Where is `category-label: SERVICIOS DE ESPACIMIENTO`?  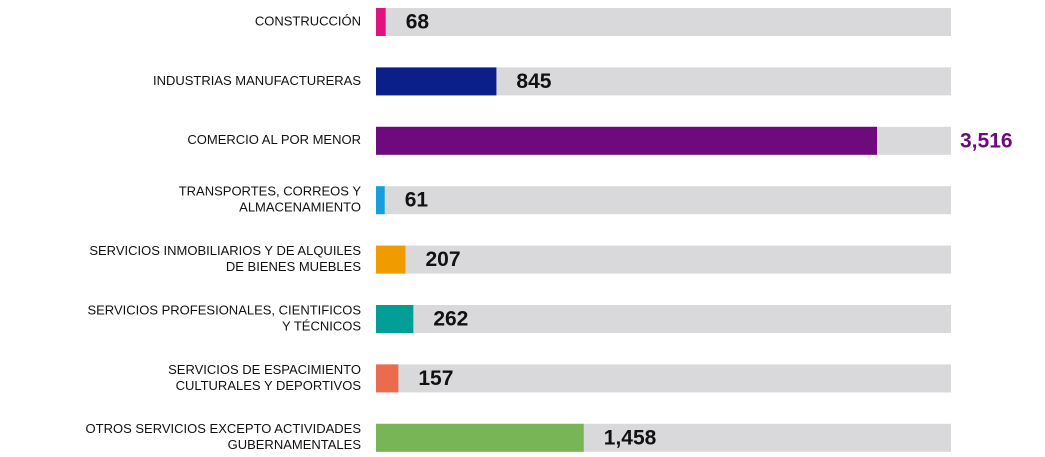 category-label: SERVICIOS DE ESPACIMIENTO is located at coordinates (264, 369).